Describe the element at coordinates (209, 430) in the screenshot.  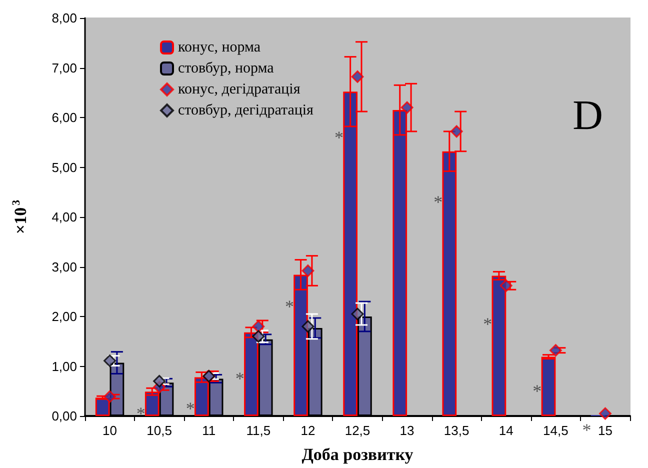
I see `x-tick-label: 11` at that location.